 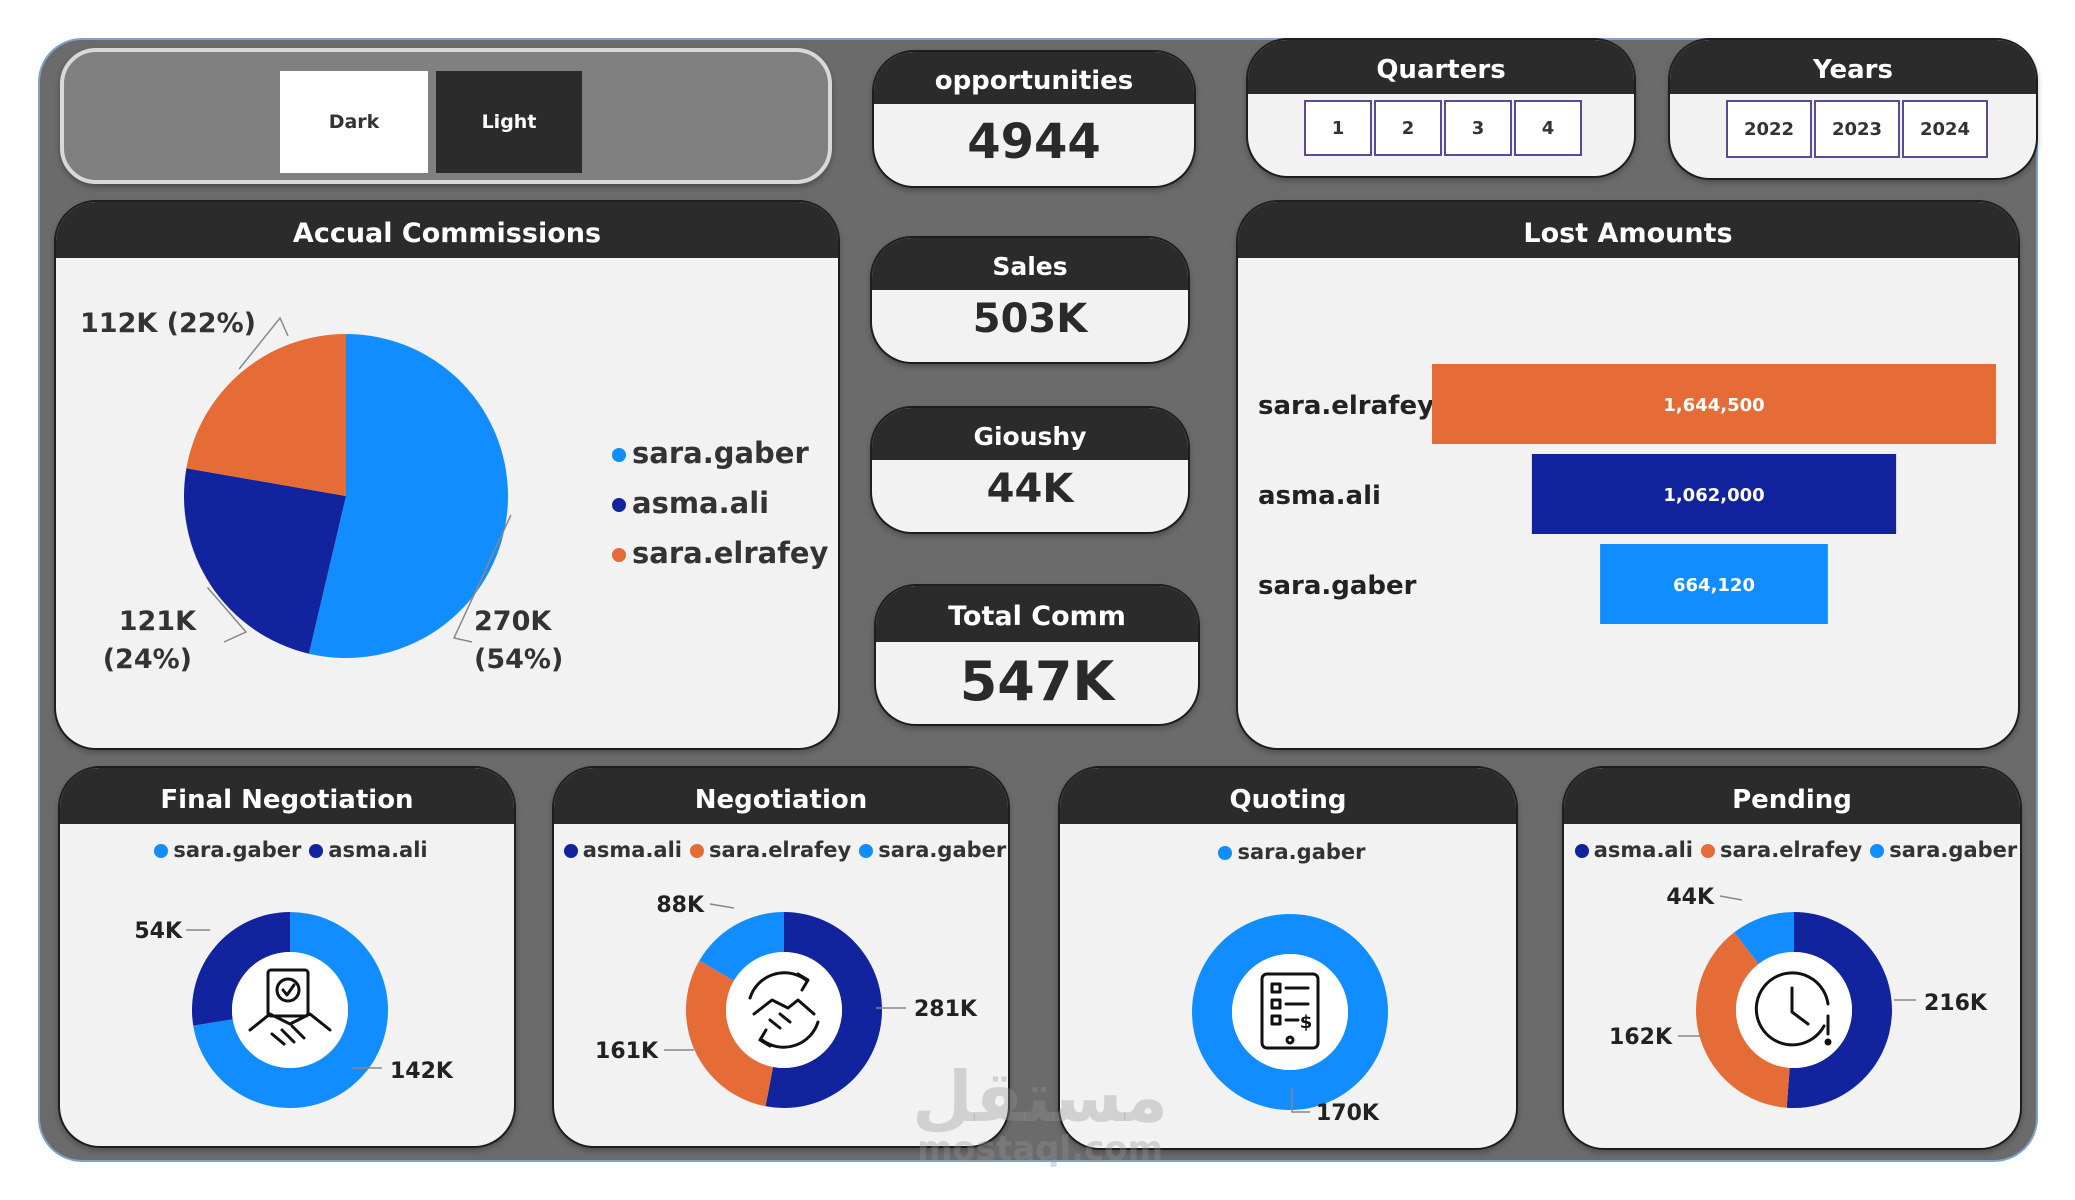 What do you see at coordinates (158, 931) in the screenshot?
I see `donut-label-asma-ali: 54K` at bounding box center [158, 931].